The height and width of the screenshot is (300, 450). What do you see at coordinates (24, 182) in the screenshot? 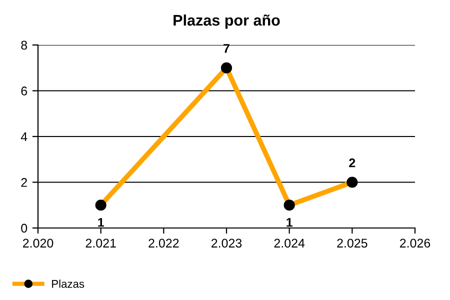
I see `y-tick-label: 2` at bounding box center [24, 182].